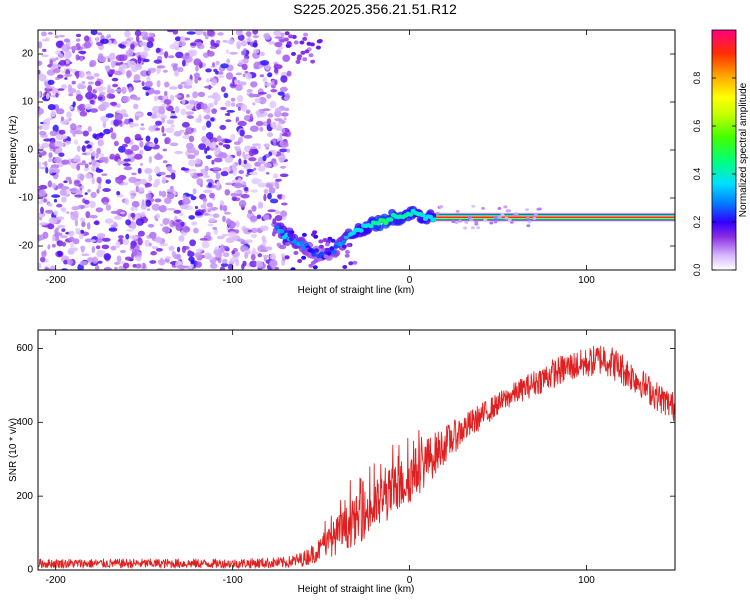 This screenshot has width=750, height=600. What do you see at coordinates (24, 422) in the screenshot?
I see `y-tick-400-label: 400` at bounding box center [24, 422].